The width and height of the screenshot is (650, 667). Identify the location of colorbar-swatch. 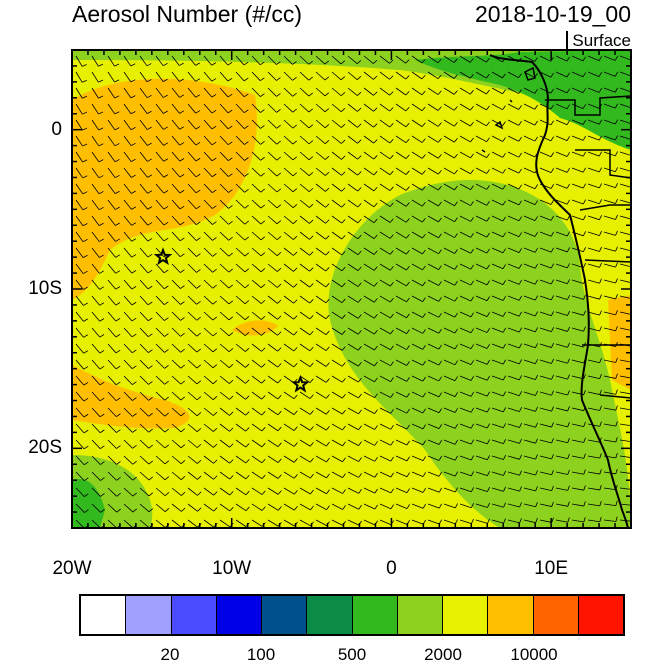
(600, 615).